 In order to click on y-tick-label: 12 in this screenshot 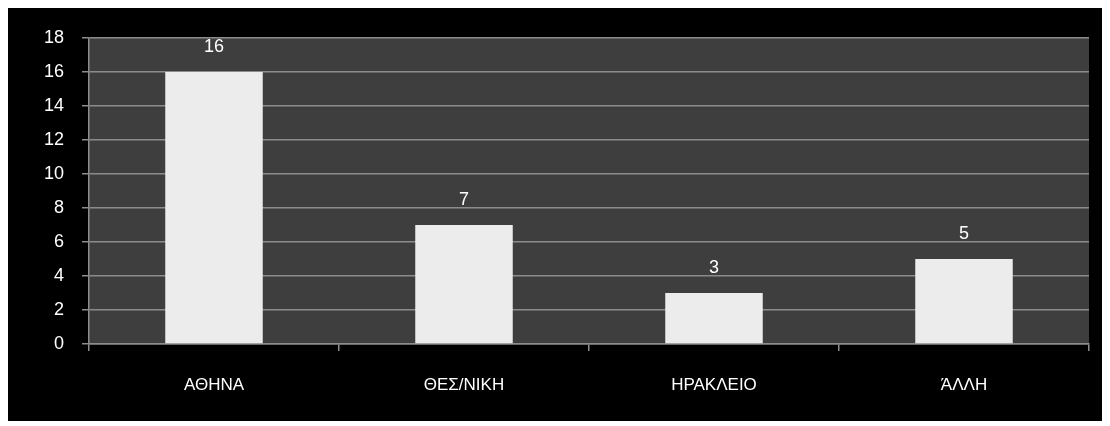, I will do `click(53, 138)`.